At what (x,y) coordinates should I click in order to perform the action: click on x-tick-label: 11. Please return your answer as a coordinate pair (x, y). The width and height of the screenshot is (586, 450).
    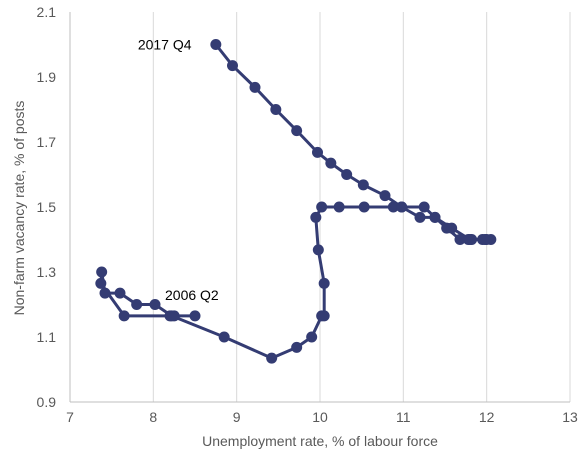
    Looking at the image, I should click on (403, 417).